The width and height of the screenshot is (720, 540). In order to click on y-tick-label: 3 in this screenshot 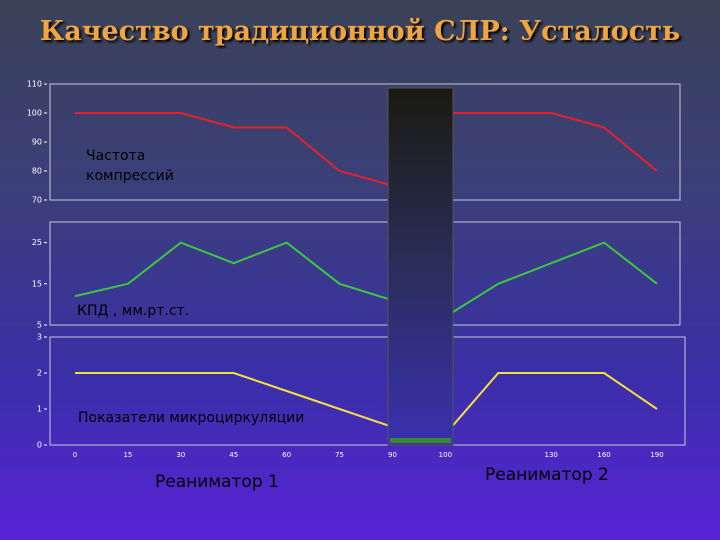, I will do `click(39, 337)`.